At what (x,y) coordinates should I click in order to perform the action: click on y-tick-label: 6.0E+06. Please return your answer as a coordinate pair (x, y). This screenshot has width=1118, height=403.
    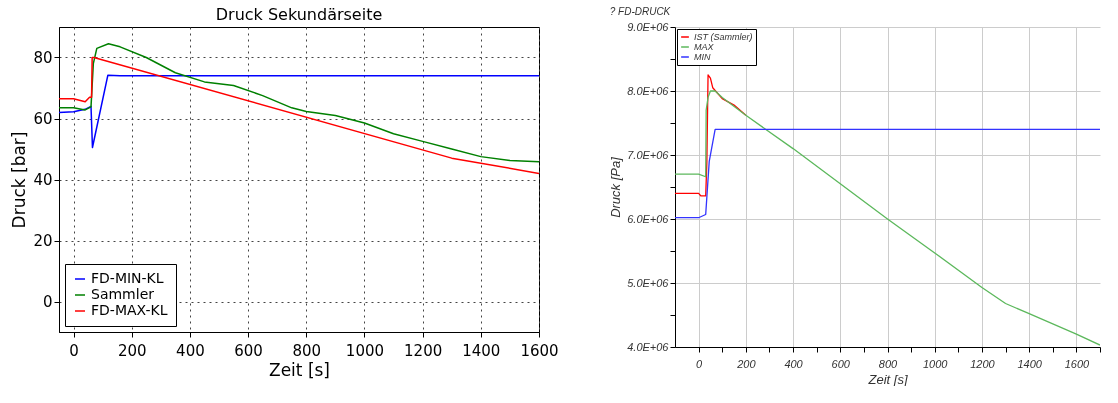
    Looking at the image, I should click on (648, 218).